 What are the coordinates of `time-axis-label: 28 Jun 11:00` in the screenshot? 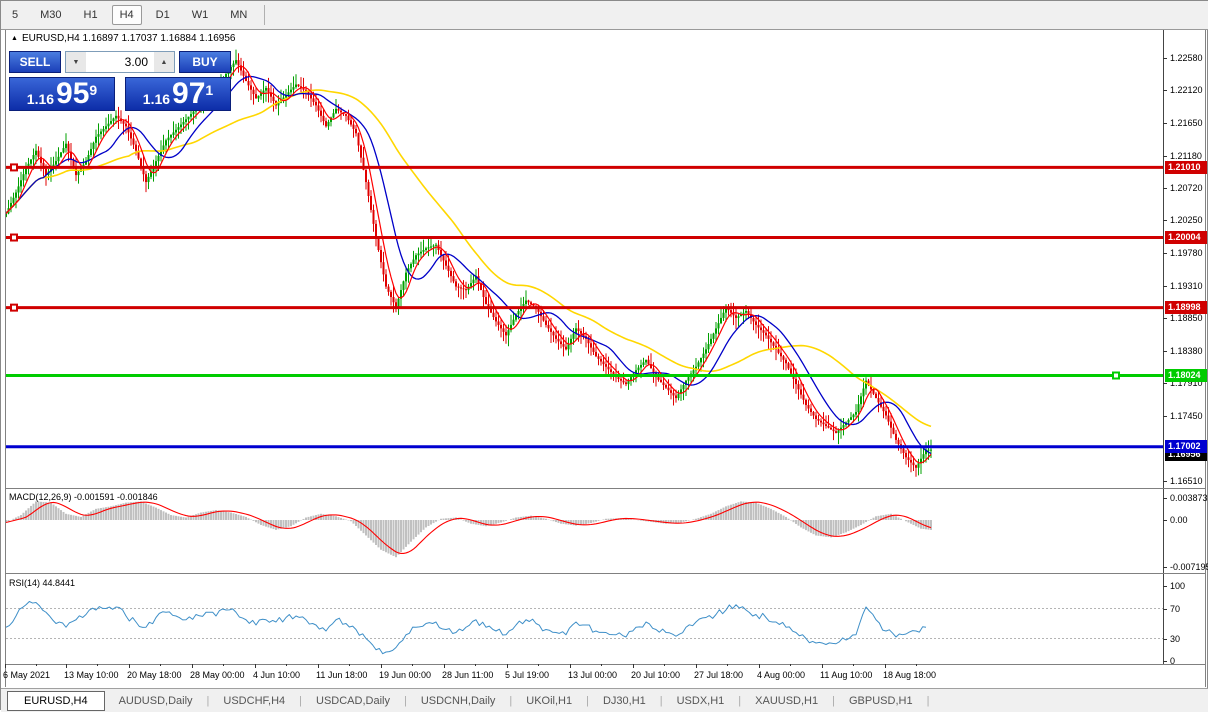 It's located at (468, 675).